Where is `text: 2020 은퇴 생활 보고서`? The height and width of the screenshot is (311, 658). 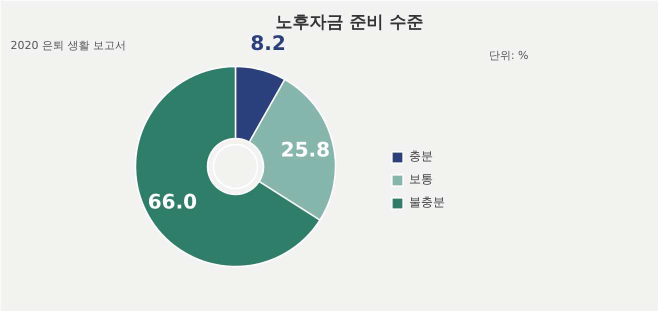 text: 2020 은퇴 생활 보고서 is located at coordinates (68, 45).